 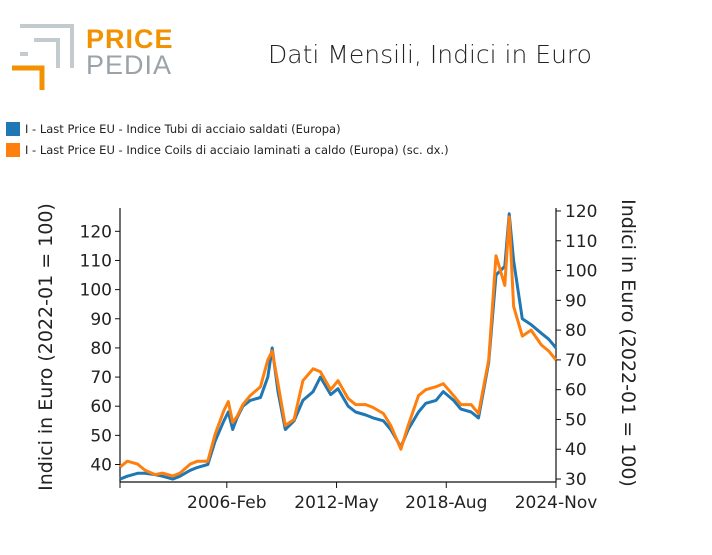 I want to click on y-tick-label-left: 120, so click(x=96, y=232).